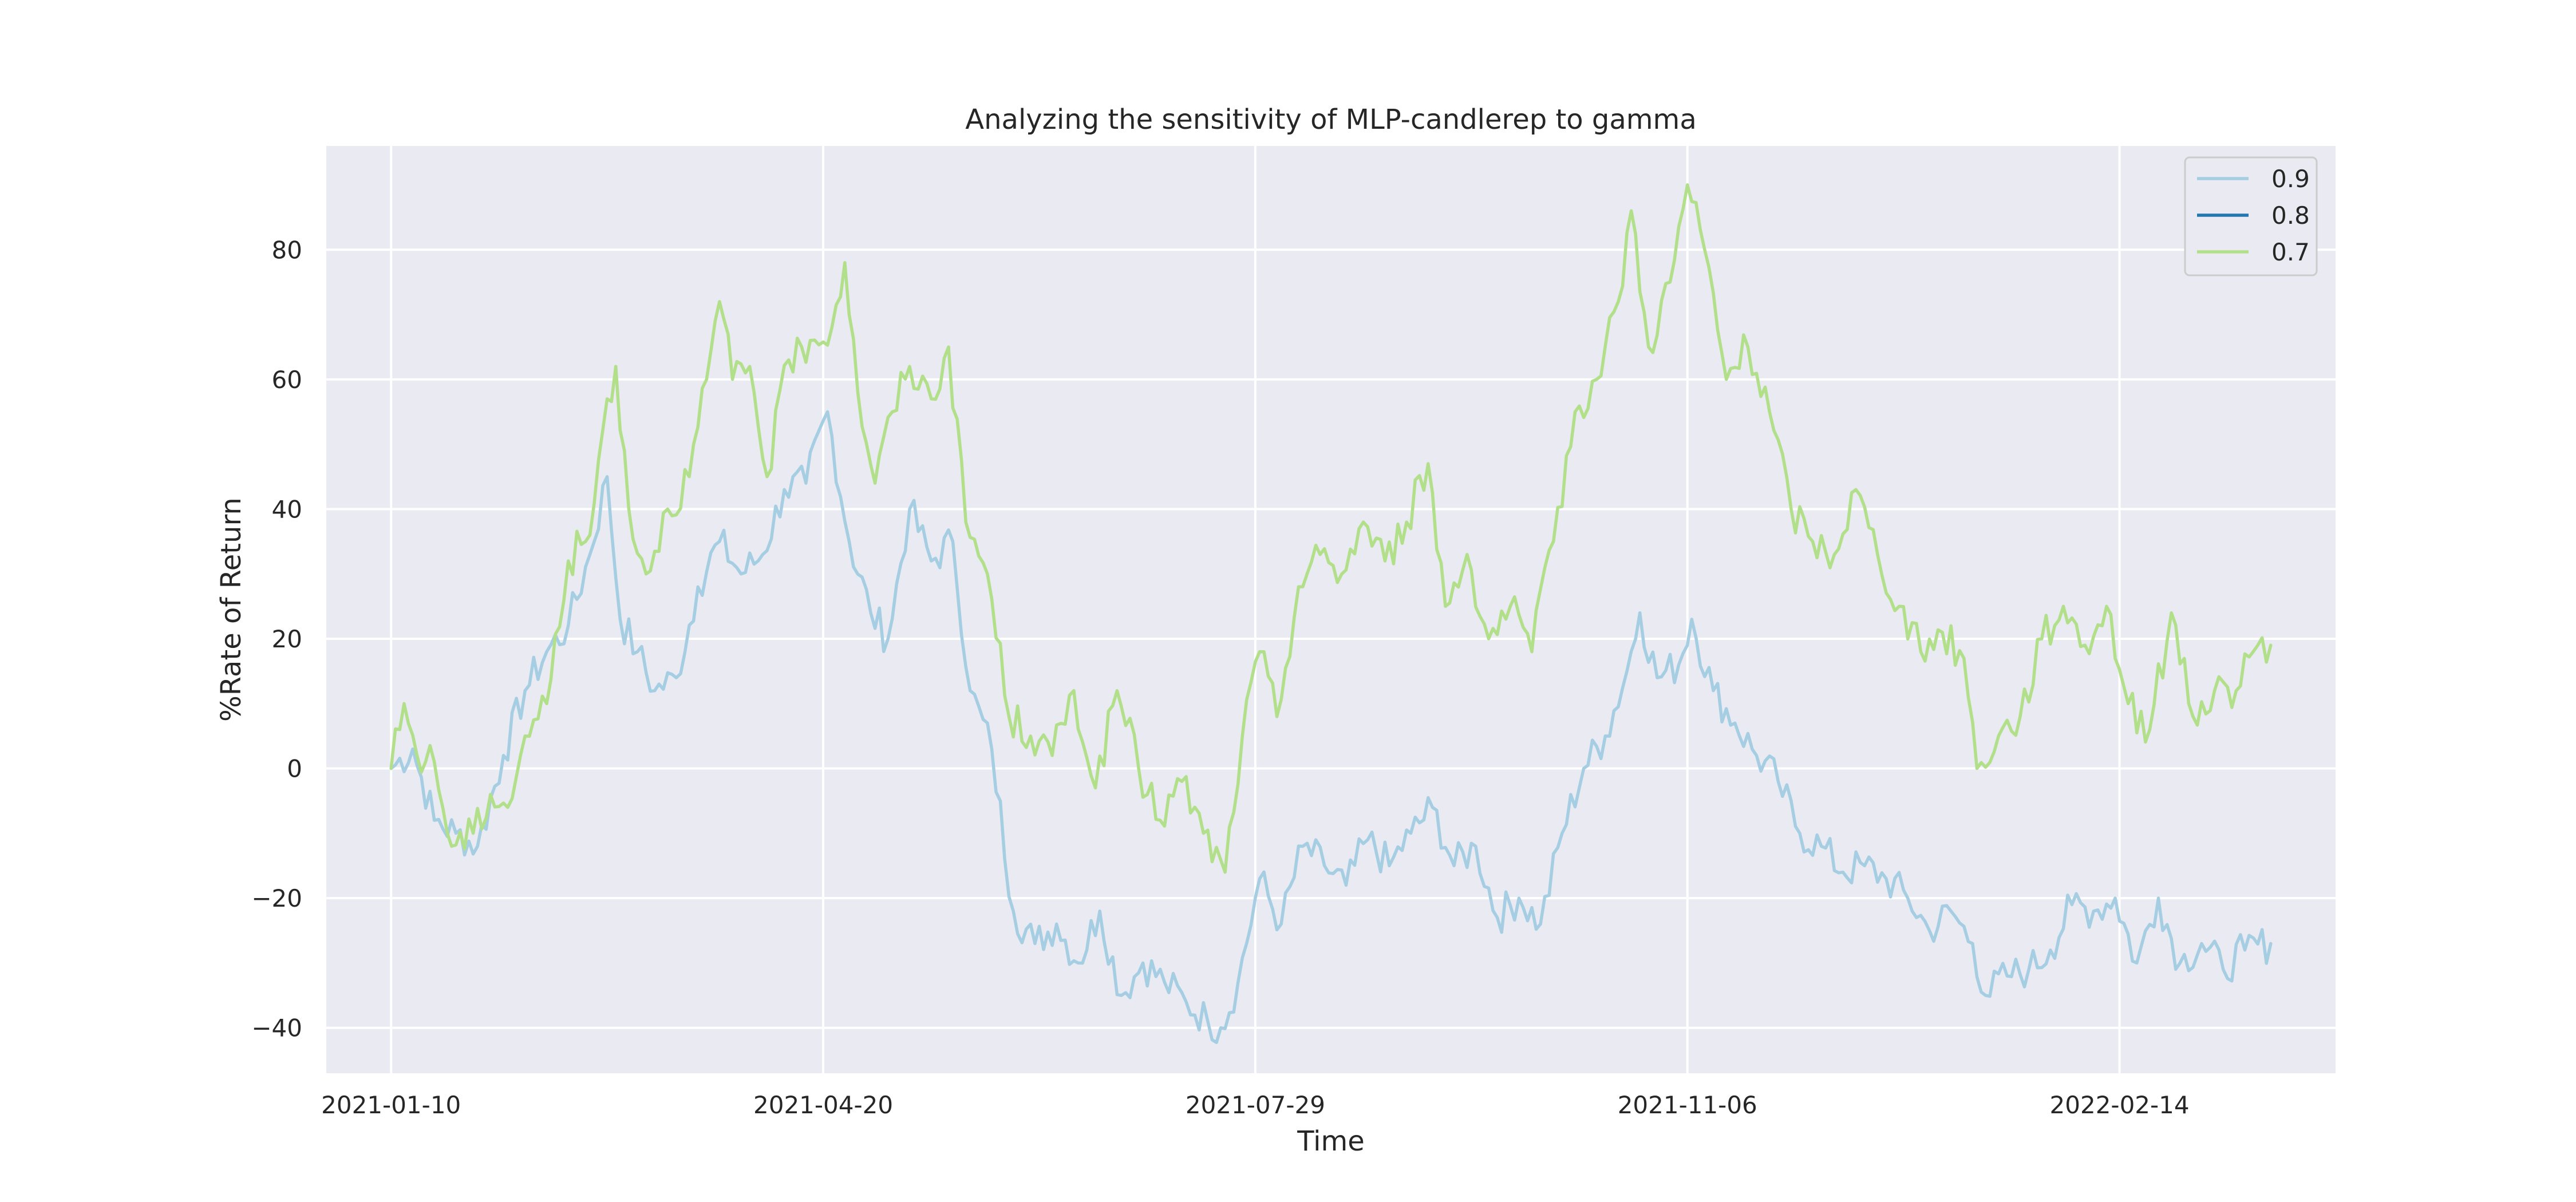  Describe the element at coordinates (287, 380) in the screenshot. I see `y-tick-label: 60` at that location.